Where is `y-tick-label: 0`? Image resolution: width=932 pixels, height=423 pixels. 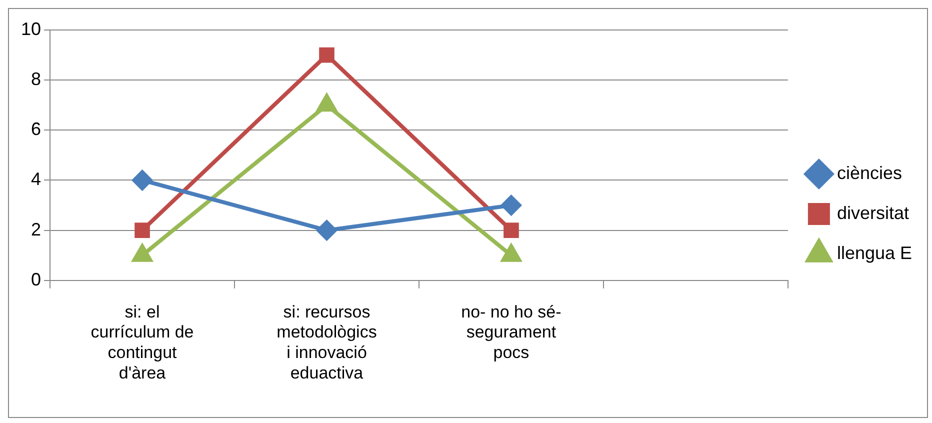 y-tick-label: 0 is located at coordinates (36, 279).